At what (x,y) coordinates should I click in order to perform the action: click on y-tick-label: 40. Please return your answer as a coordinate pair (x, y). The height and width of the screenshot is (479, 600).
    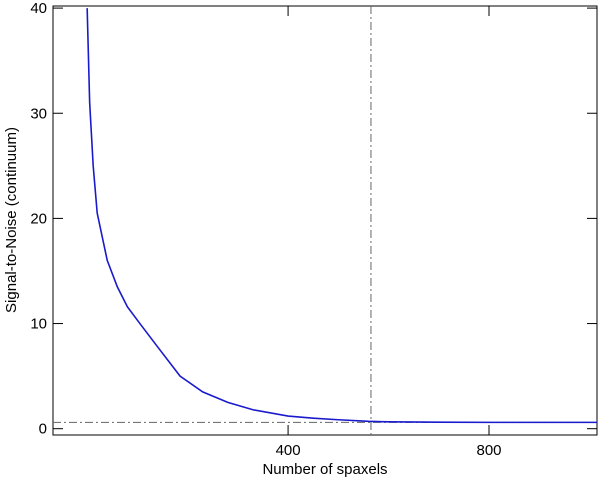
    Looking at the image, I should click on (38, 8).